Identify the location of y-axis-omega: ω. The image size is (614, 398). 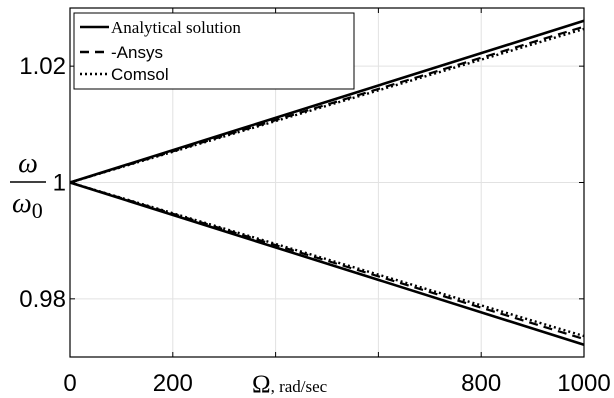
(22, 203).